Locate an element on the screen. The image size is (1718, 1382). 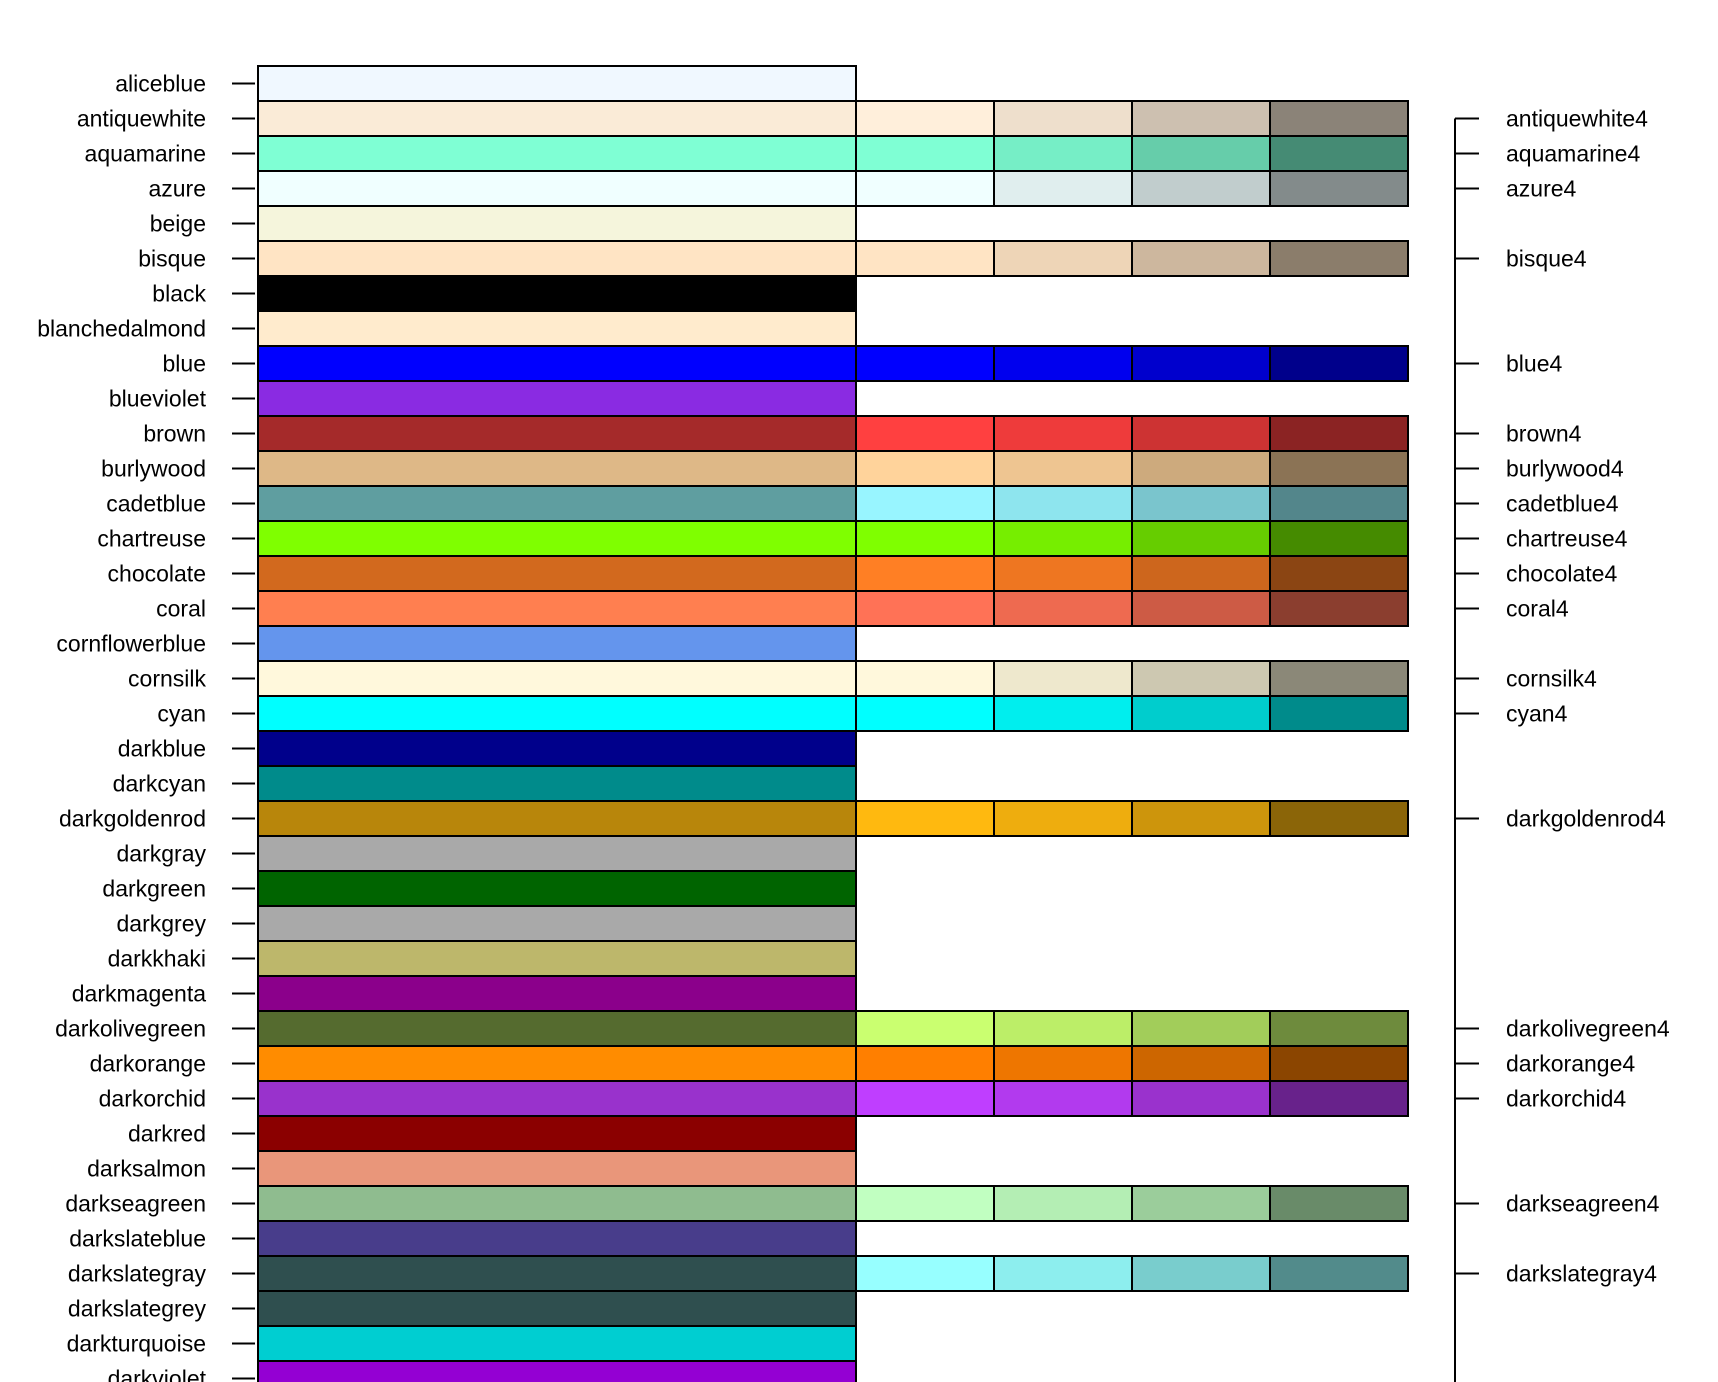
right-label-azure4: azure4 is located at coordinates (1541, 189).